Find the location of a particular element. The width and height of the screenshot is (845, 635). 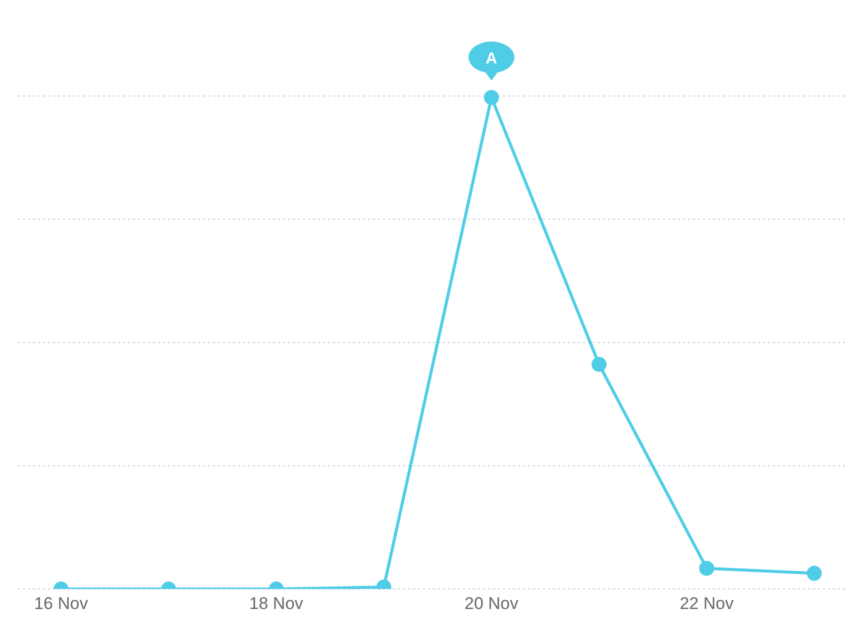

x-tick-label: 18 Nov is located at coordinates (276, 604).